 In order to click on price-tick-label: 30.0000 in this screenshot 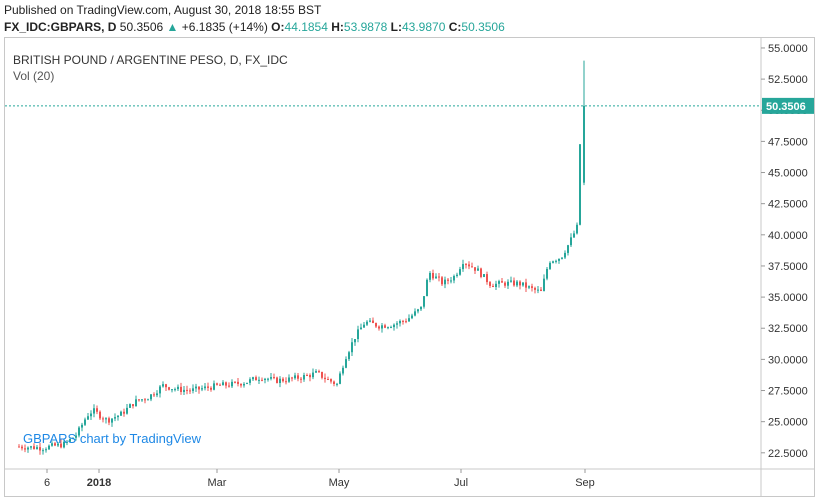, I will do `click(788, 360)`.